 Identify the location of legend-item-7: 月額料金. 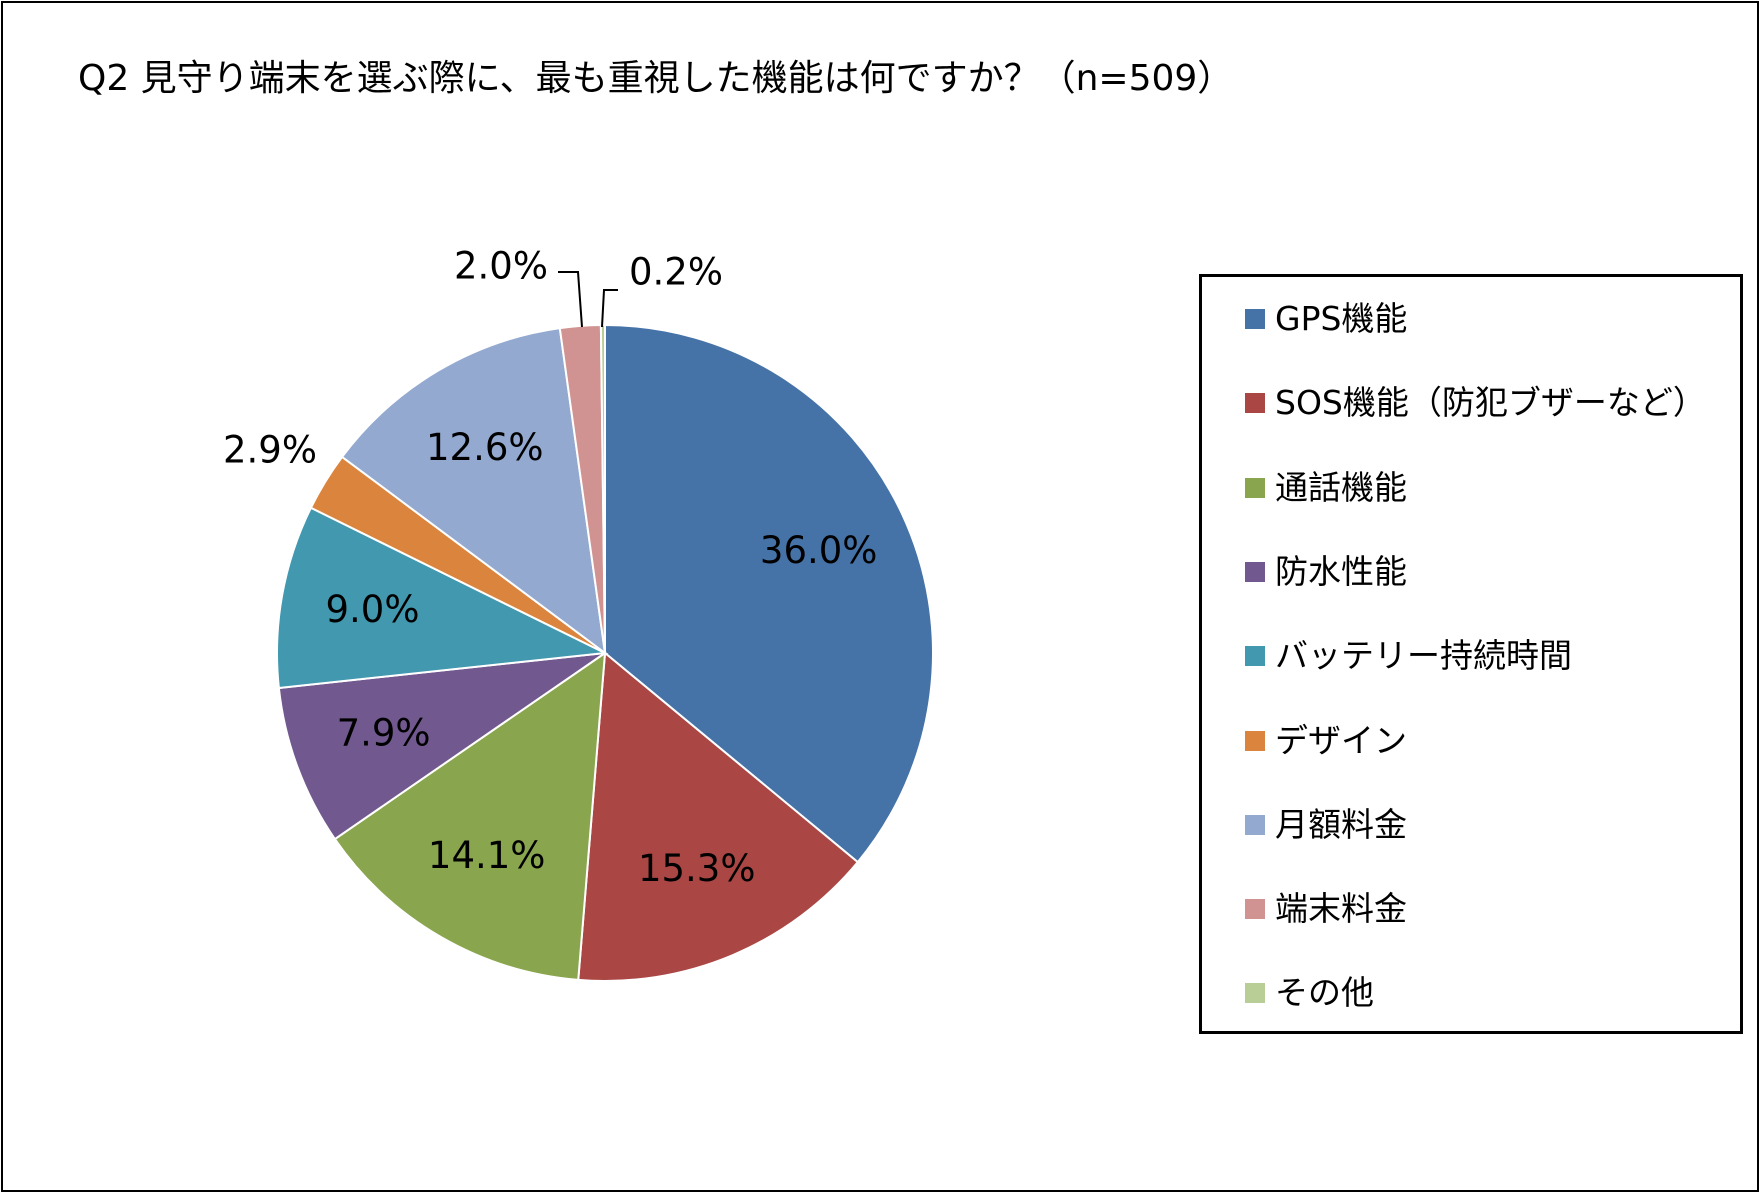
(1326, 825).